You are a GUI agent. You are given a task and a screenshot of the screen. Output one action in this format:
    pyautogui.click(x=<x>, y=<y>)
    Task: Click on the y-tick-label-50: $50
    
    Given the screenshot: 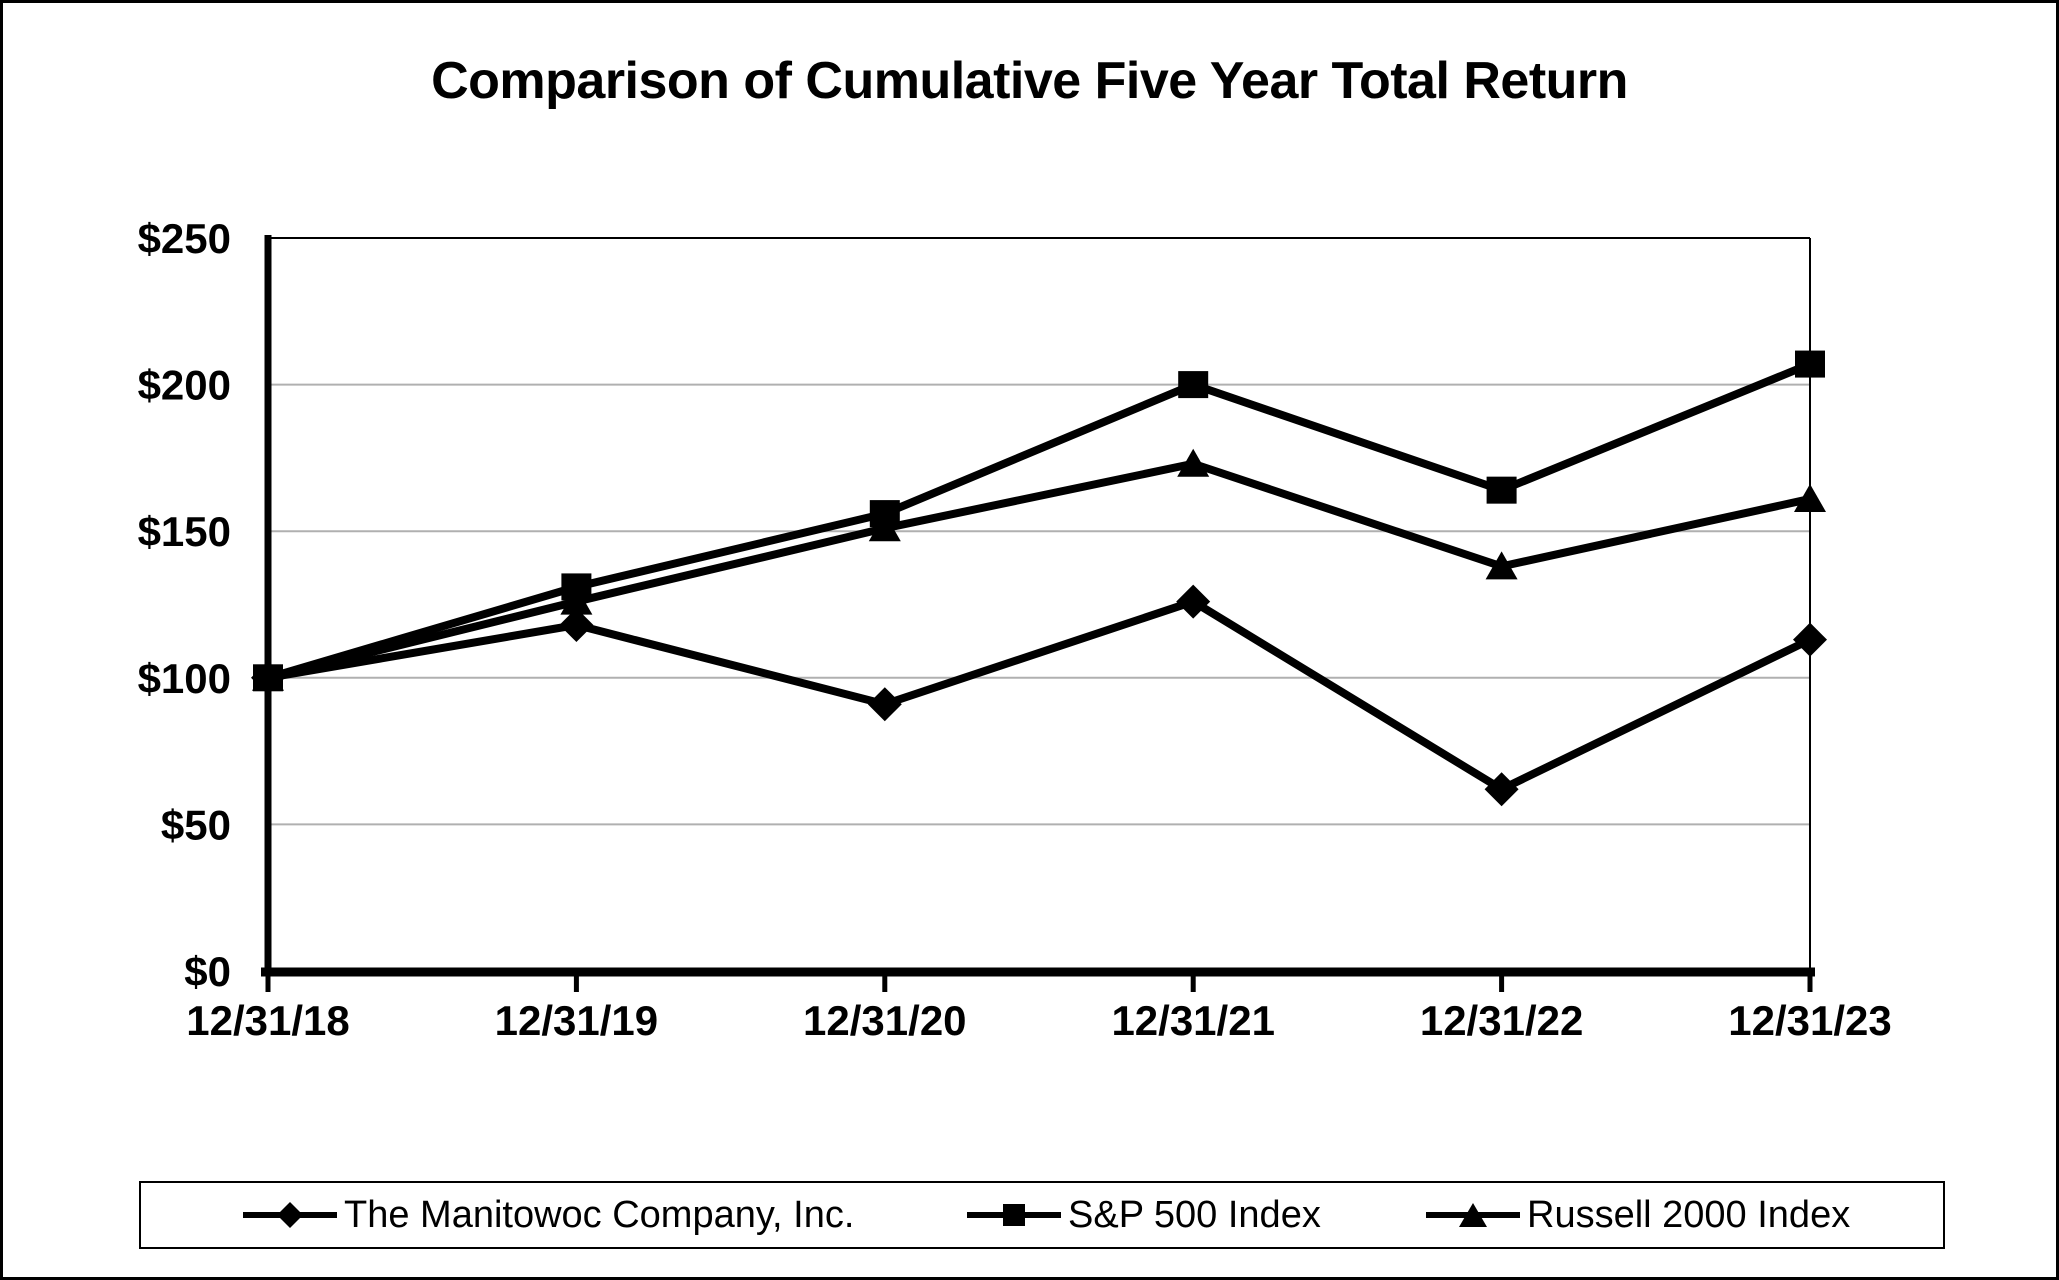 What is the action you would take?
    pyautogui.click(x=196, y=824)
    